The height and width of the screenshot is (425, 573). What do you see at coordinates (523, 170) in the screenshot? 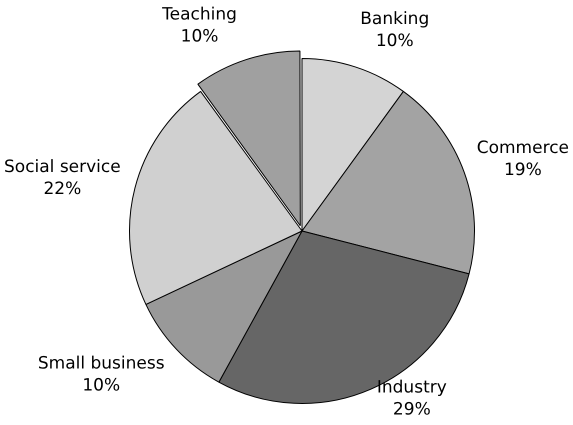
I see `data-label: 19%` at bounding box center [523, 170].